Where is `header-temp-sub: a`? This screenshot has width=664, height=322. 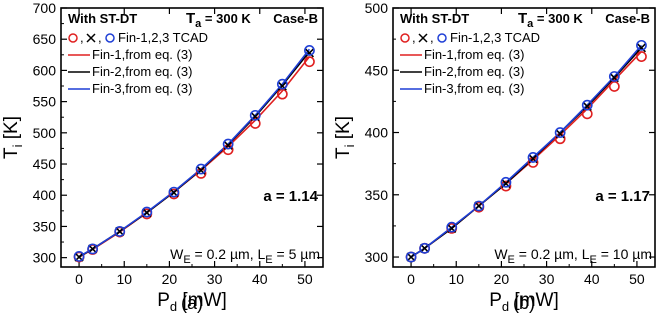 header-temp-sub: a is located at coordinates (198, 24).